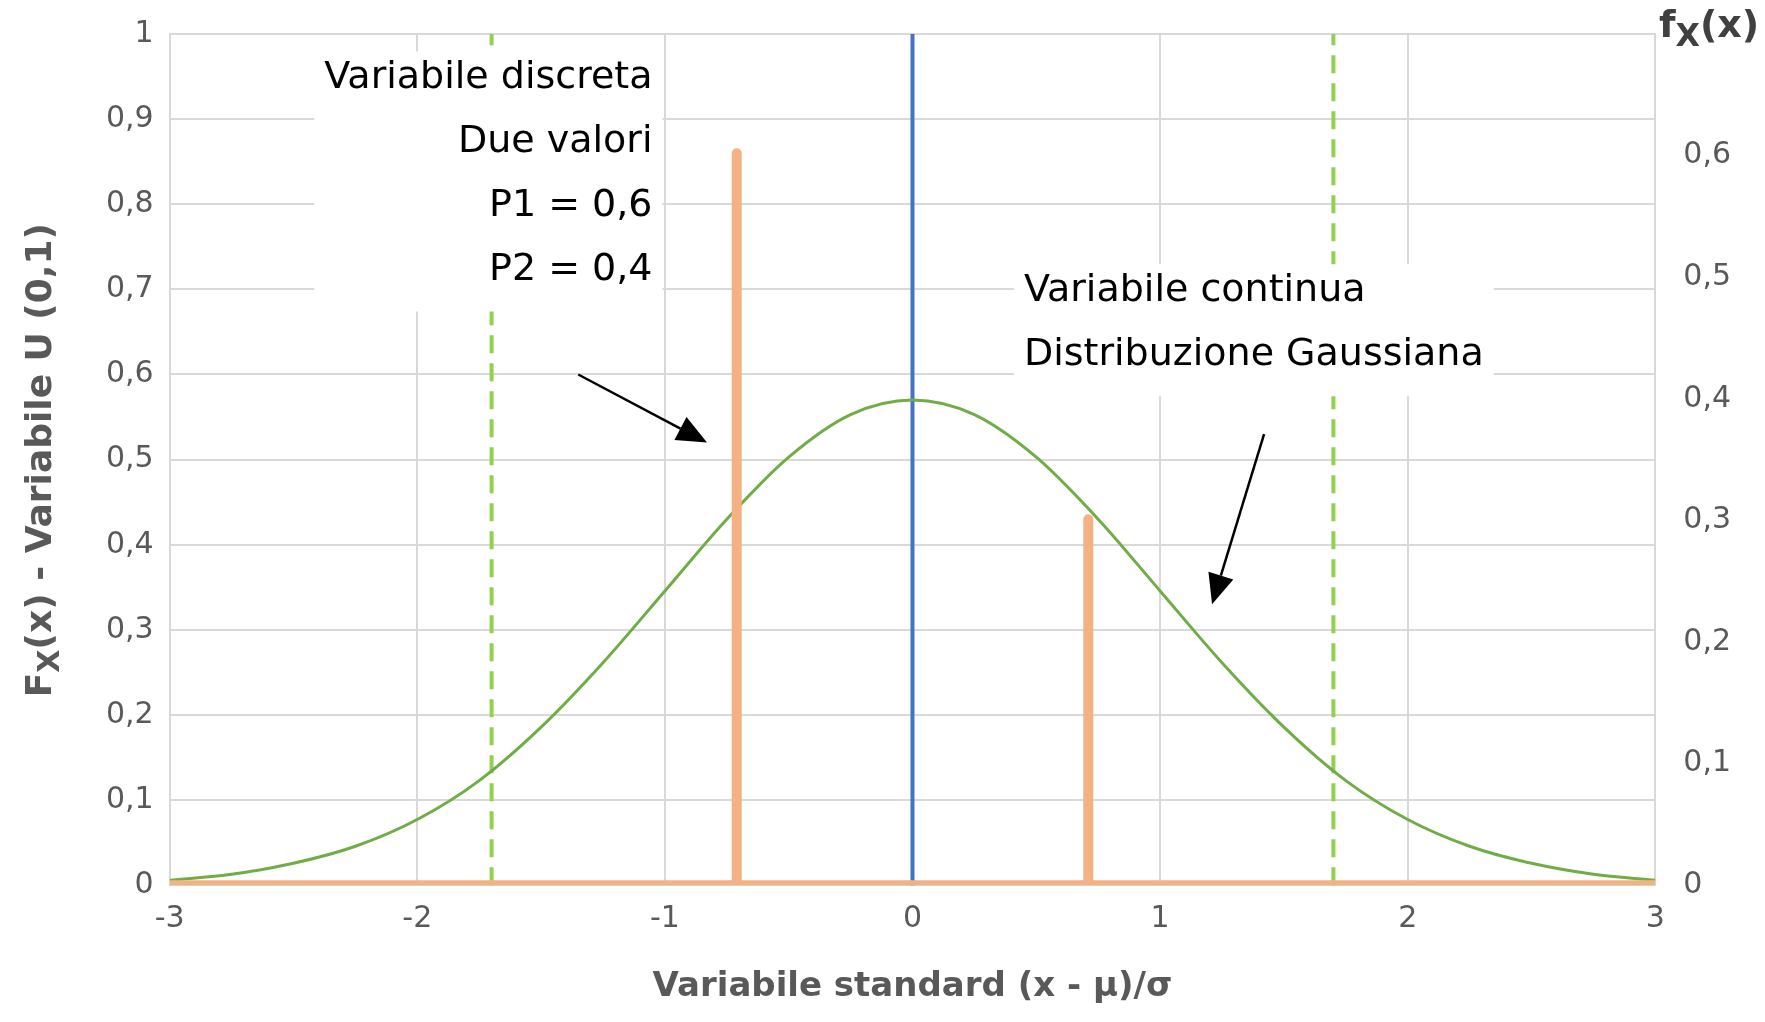 This screenshot has height=1022, width=1765. What do you see at coordinates (1707, 396) in the screenshot?
I see `y2-tick-label: 0,4` at bounding box center [1707, 396].